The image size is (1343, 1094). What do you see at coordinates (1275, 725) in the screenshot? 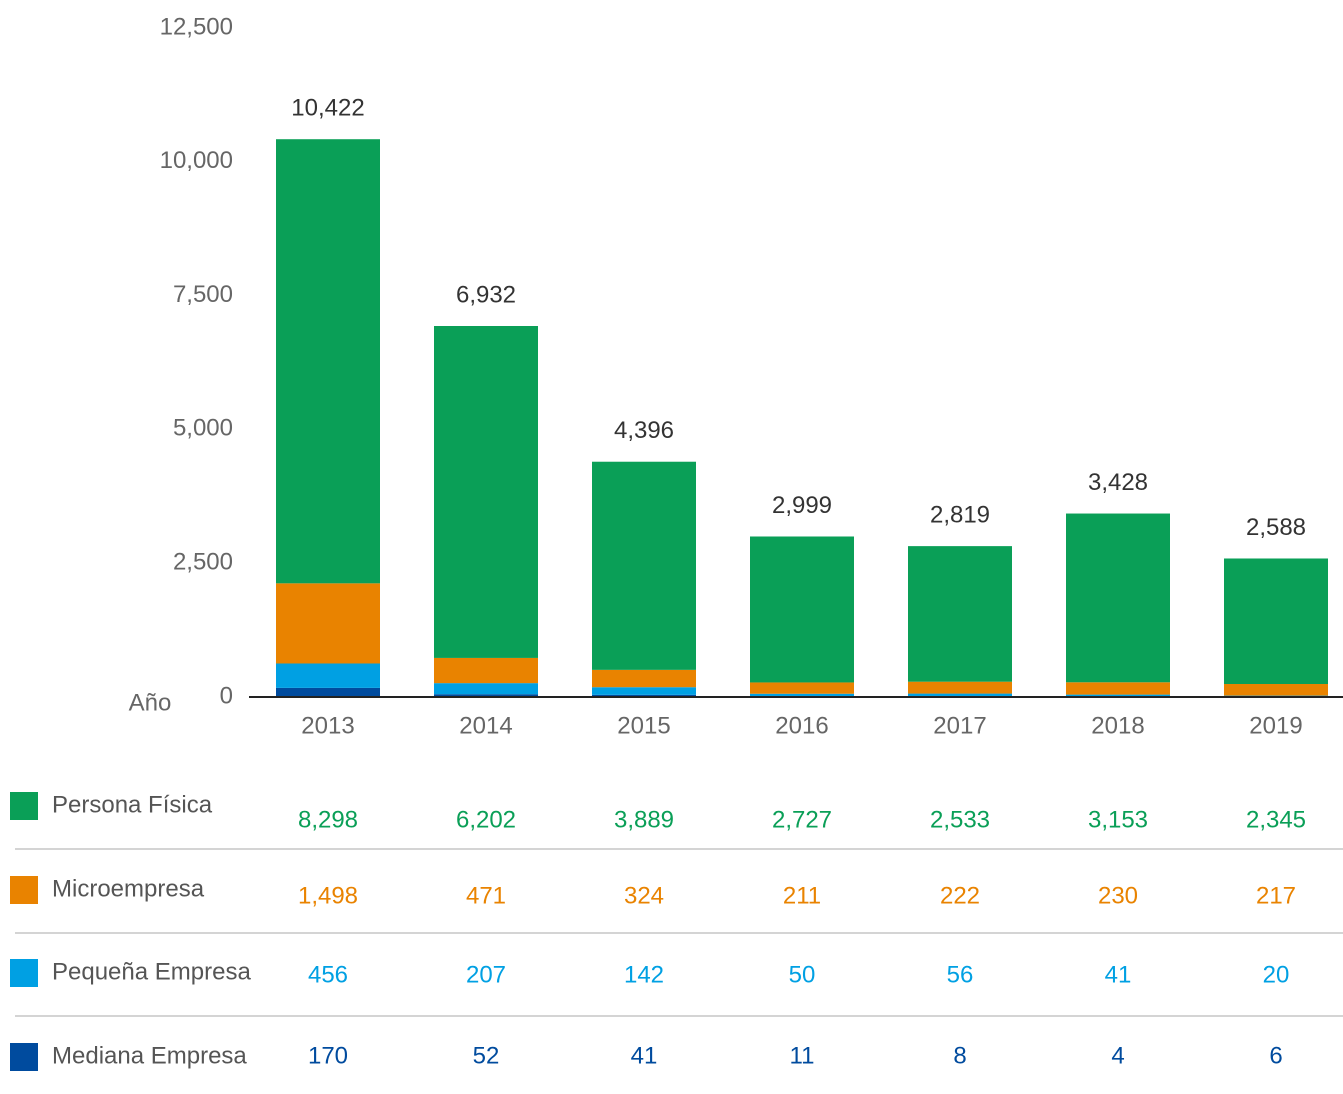
I see `x-tick-label: 2019` at bounding box center [1275, 725].